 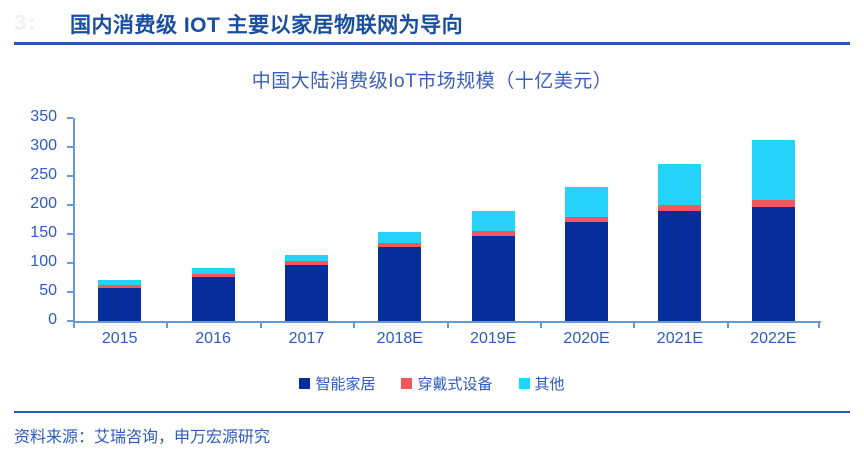 I want to click on legend-item-智能家居: 智能家居, so click(x=337, y=383).